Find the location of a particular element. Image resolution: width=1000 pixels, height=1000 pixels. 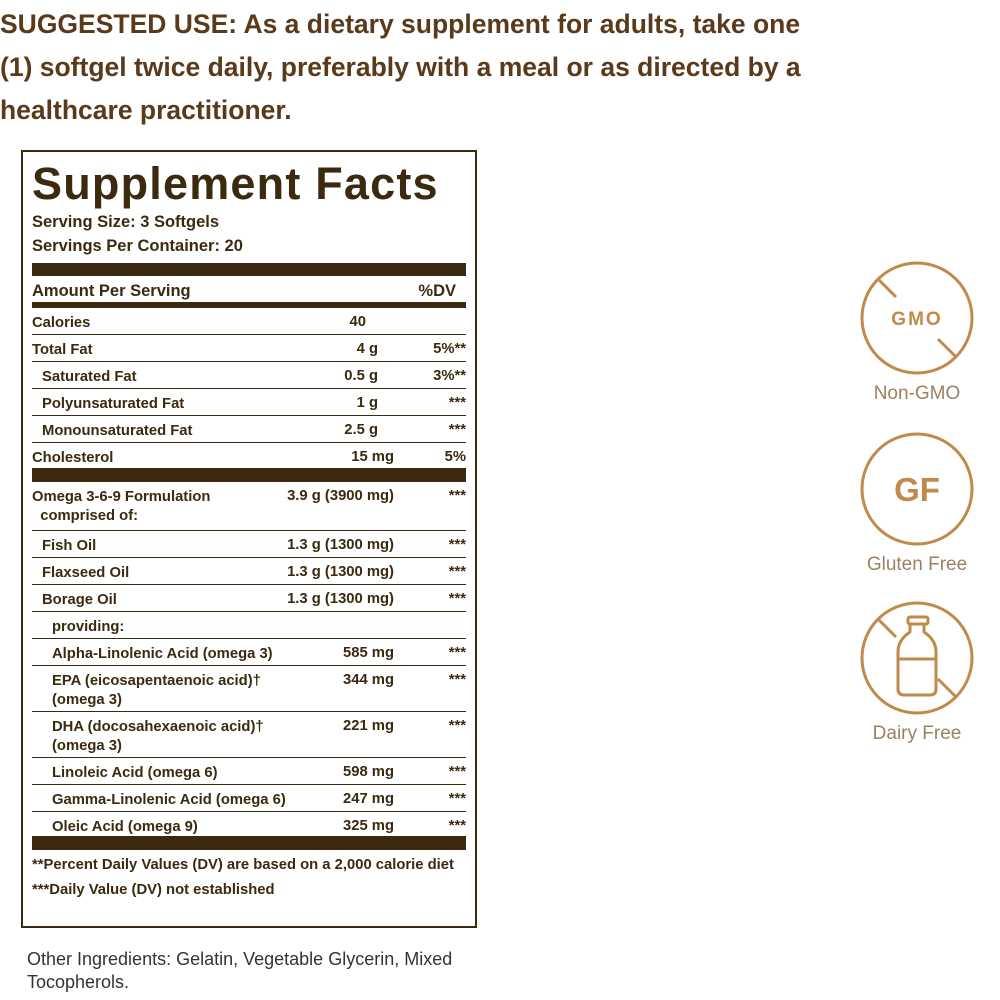

nutrient-amount: 3.9 g (3900 mg) is located at coordinates (340, 495).